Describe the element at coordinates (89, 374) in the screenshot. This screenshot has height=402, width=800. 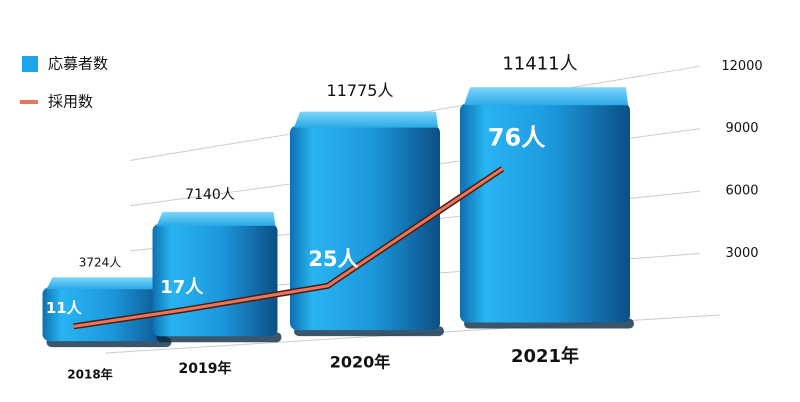
I see `x-tick-label: 2018年` at that location.